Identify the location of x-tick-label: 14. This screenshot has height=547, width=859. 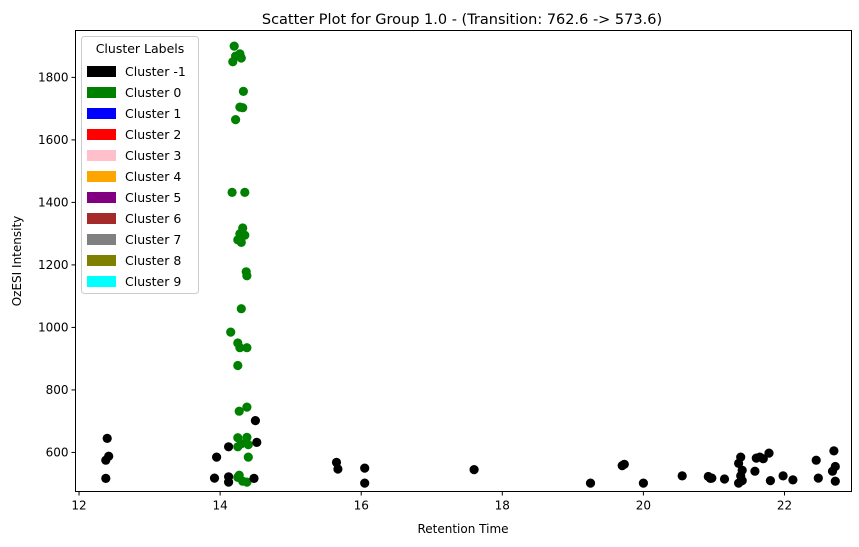
(219, 506).